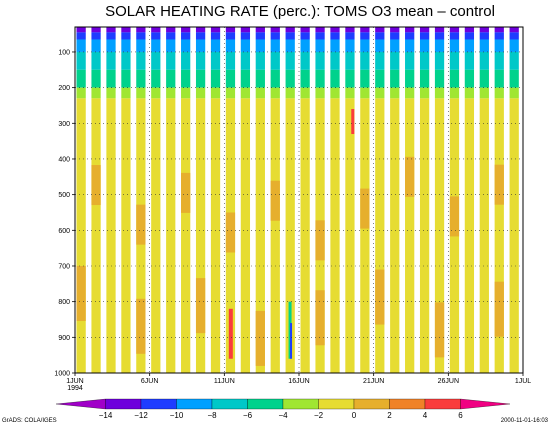 The image size is (550, 425). Describe the element at coordinates (230, 333) in the screenshot. I see `red-feature-low` at that location.